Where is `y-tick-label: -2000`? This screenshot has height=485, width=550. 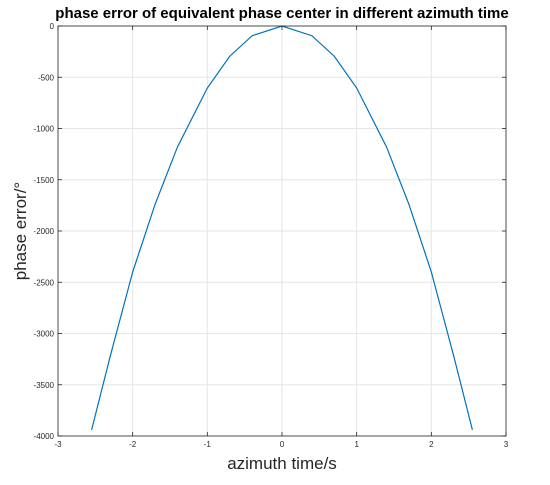
y-tick-label: -2000 is located at coordinates (44, 231).